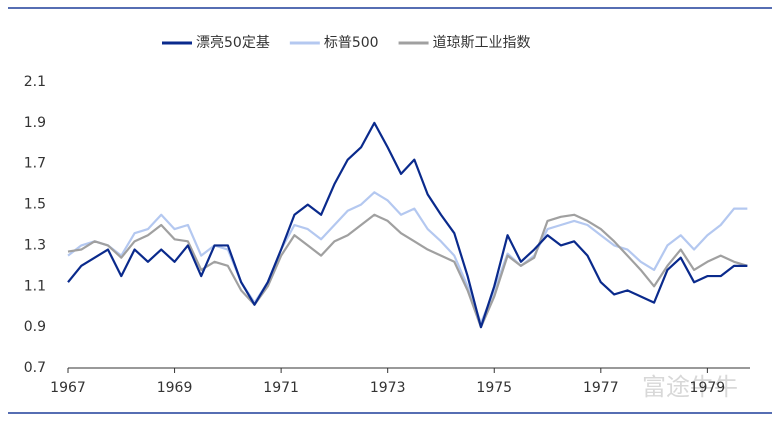 This screenshot has height=427, width=780. What do you see at coordinates (494, 388) in the screenshot?
I see `x-tick-label: 1975` at bounding box center [494, 388].